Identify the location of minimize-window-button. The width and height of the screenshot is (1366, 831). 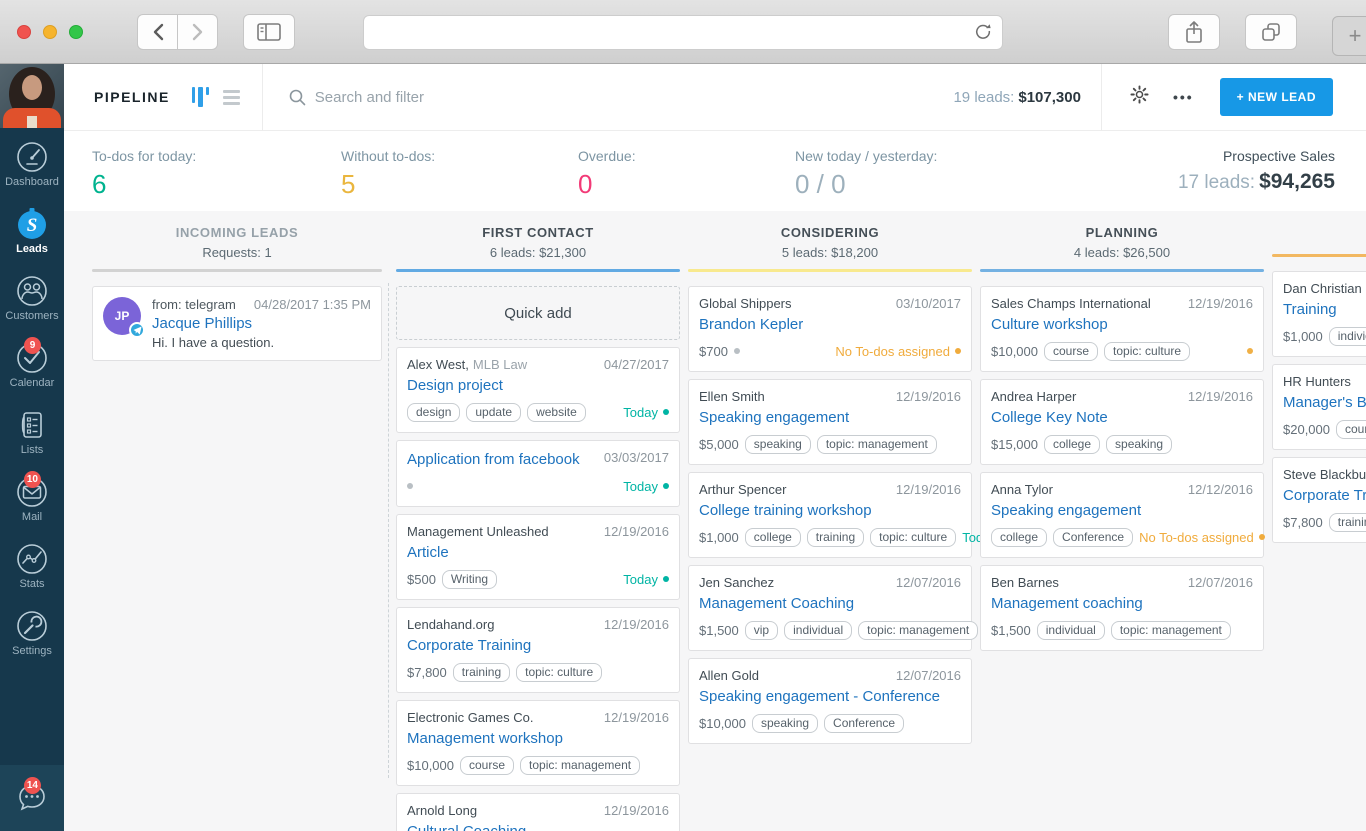
(50, 32).